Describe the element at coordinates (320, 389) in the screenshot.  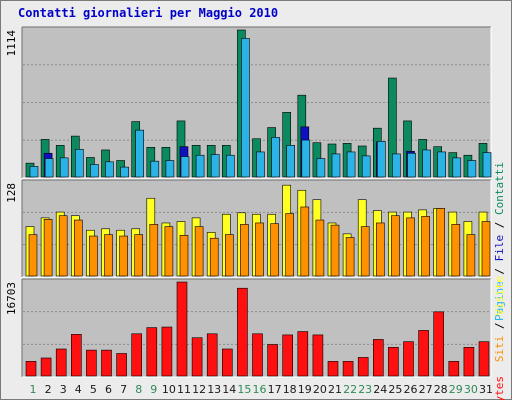
I see `day-label-20: 20` at that location.